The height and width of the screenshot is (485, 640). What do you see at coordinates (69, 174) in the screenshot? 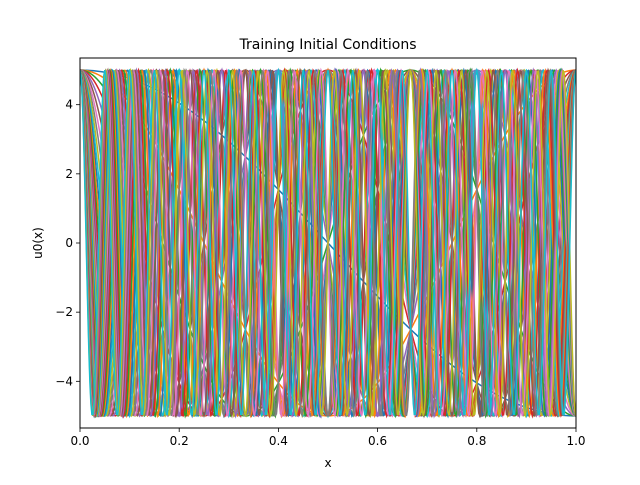
I see `y-tick-label: 2` at bounding box center [69, 174].